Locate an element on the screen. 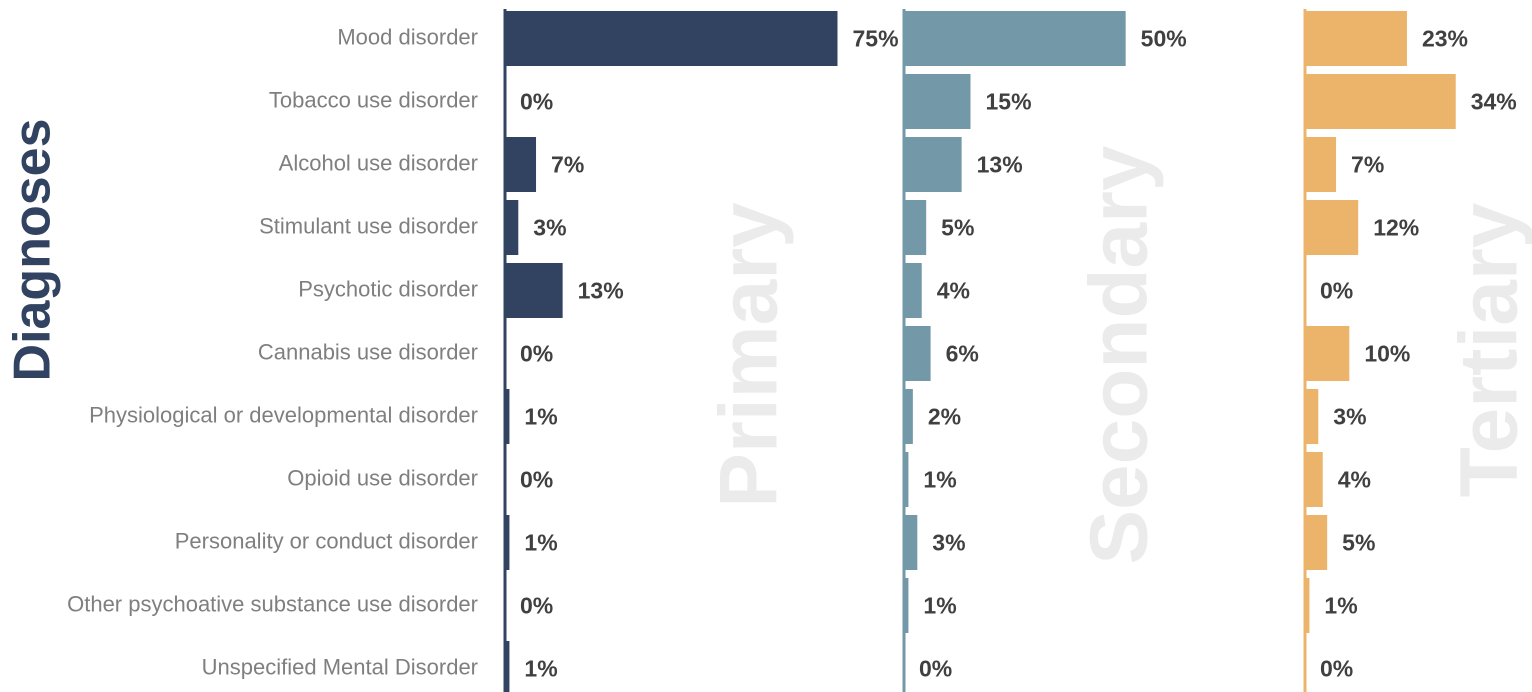  category-label: Other psychoative substance use disorder is located at coordinates (272, 603).